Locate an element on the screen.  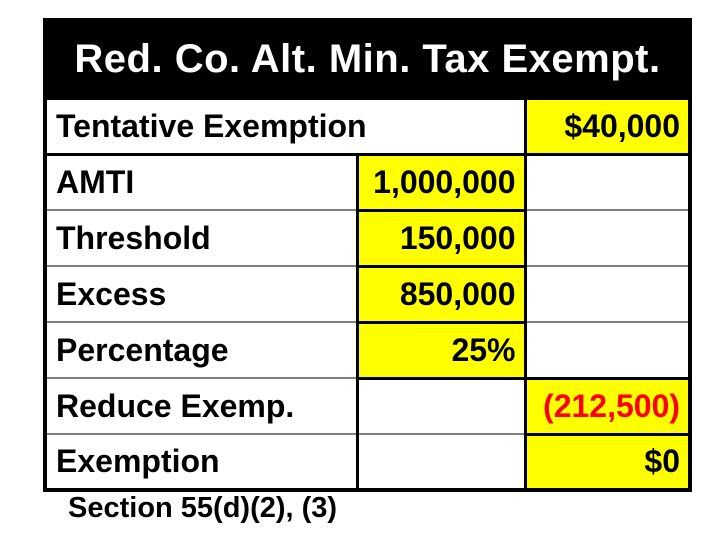
table-title: Red. Co. Alt. Min. Tax Exempt. is located at coordinates (367, 59).